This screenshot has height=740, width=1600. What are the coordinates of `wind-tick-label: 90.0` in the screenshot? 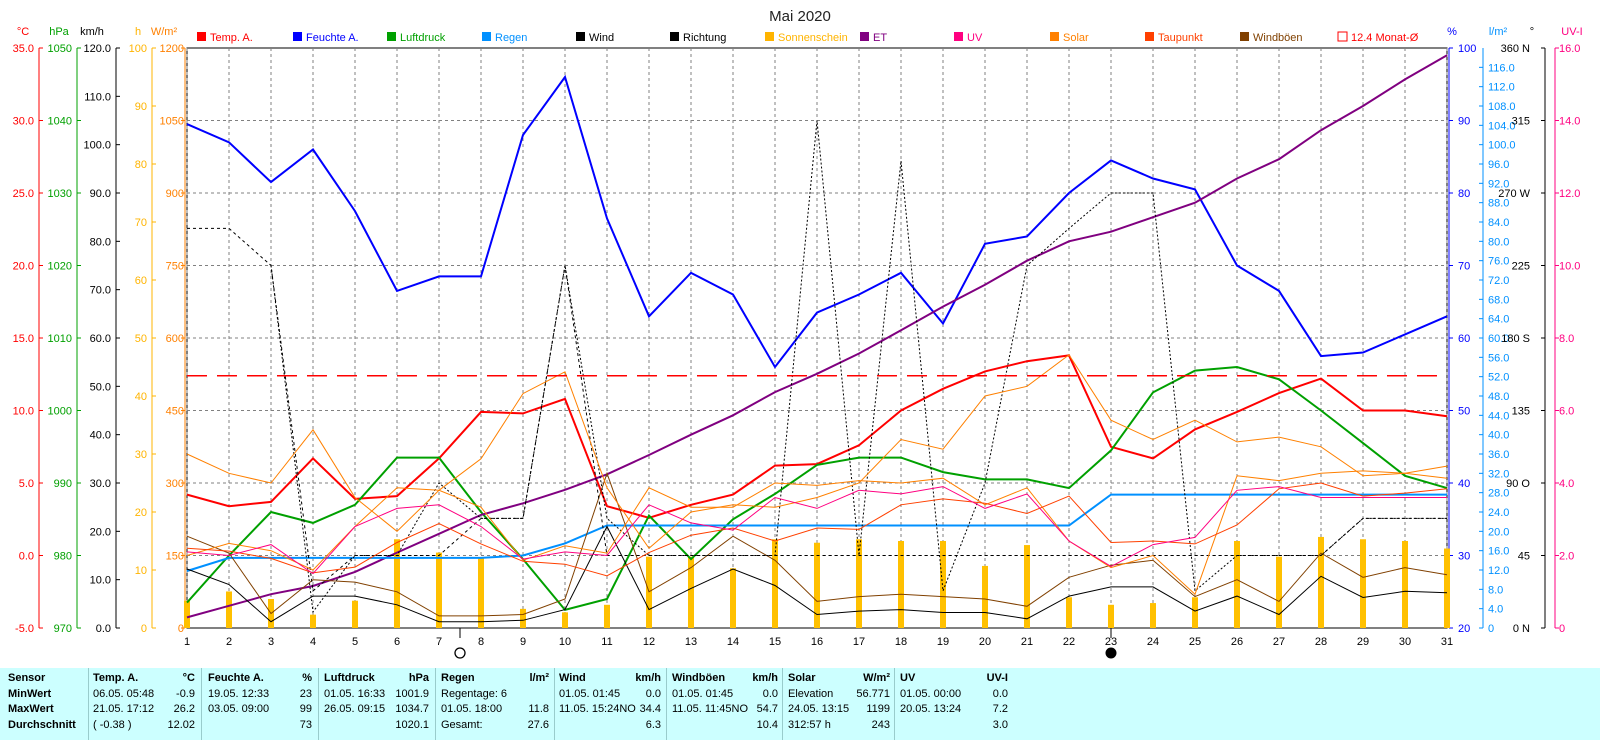 It's located at (100, 194).